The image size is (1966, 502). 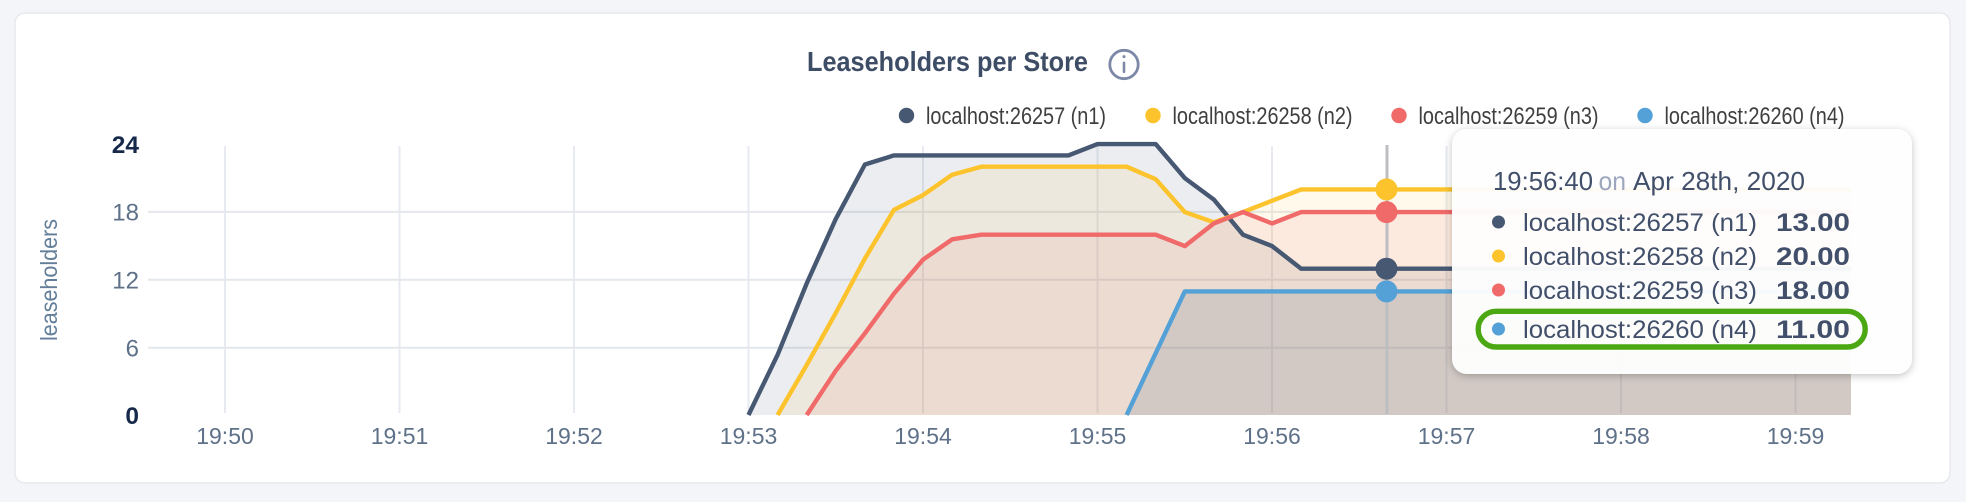 What do you see at coordinates (947, 61) in the screenshot?
I see `svg-text: Leaseholders per Store` at bounding box center [947, 61].